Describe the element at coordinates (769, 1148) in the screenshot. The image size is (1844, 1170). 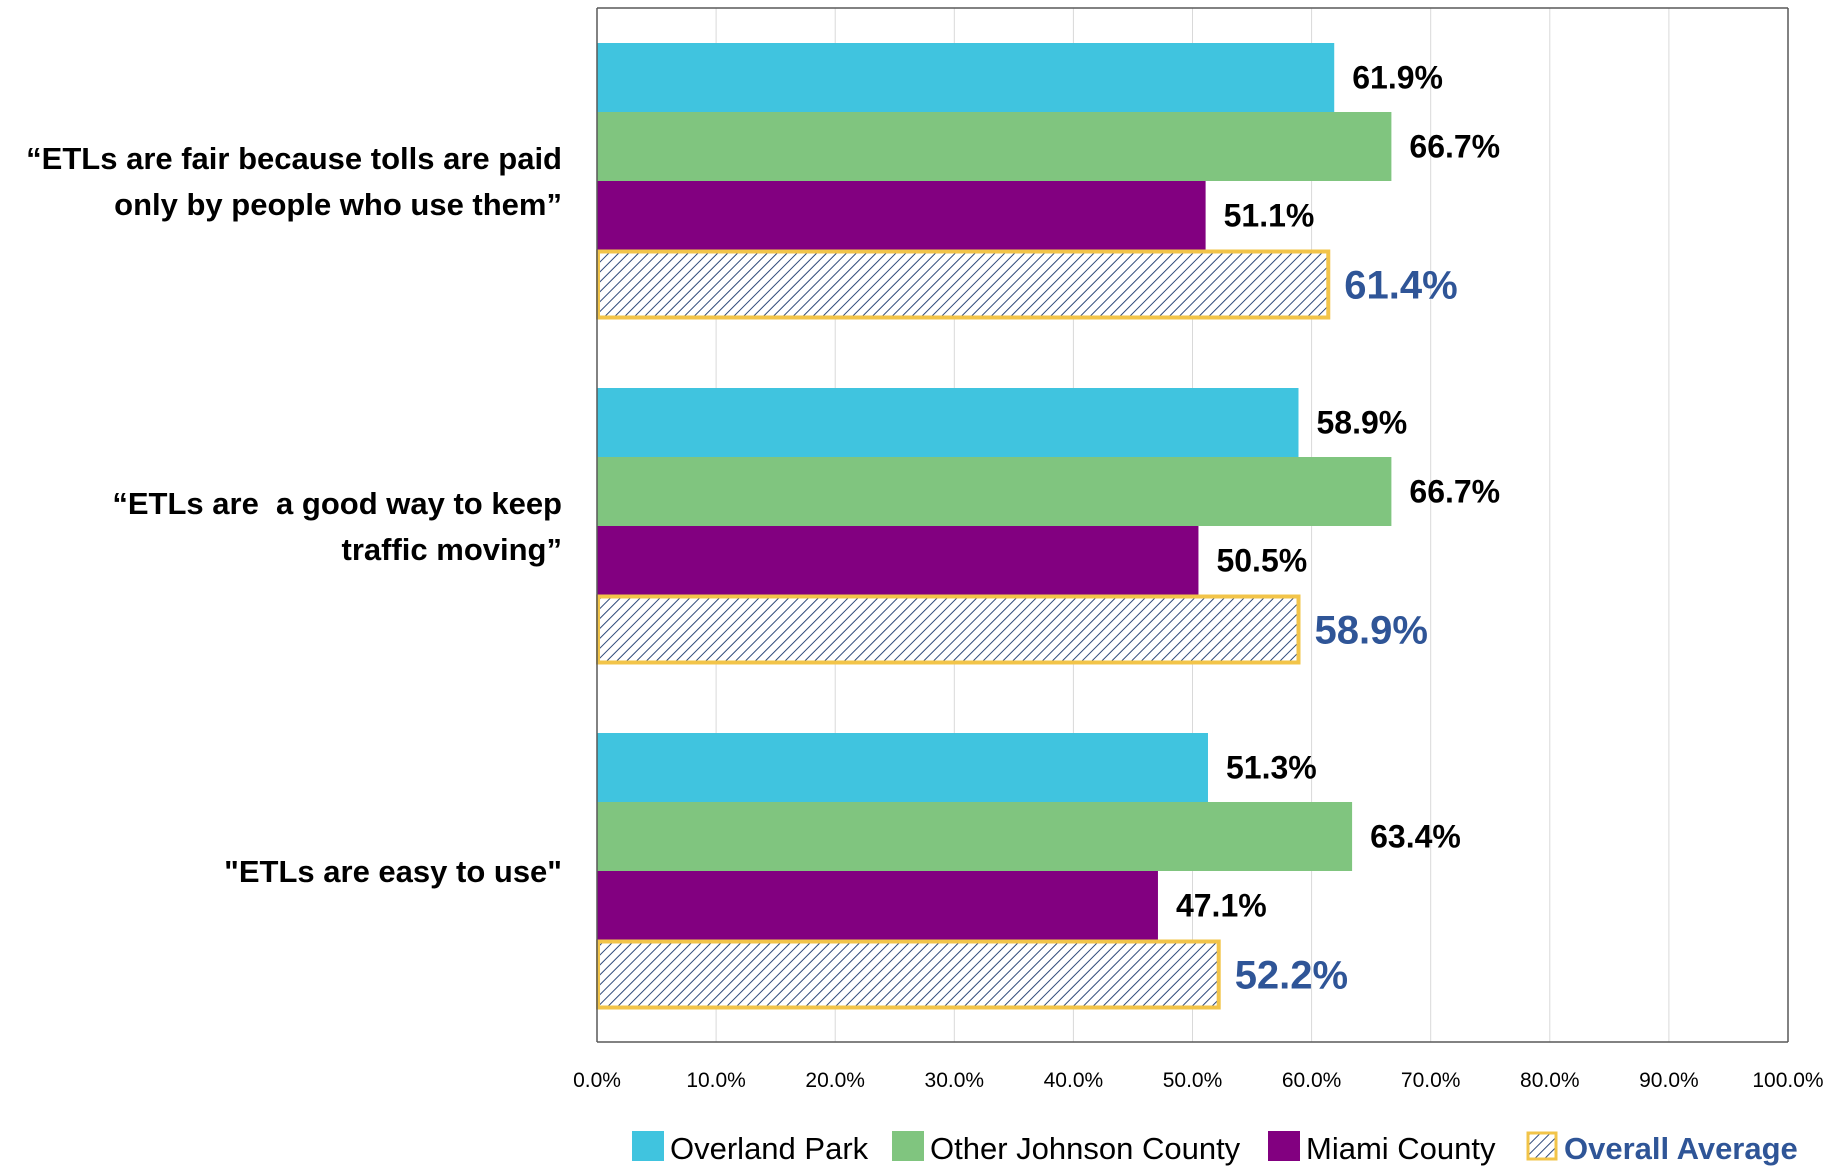
I see `legend-label: Overland Park` at that location.